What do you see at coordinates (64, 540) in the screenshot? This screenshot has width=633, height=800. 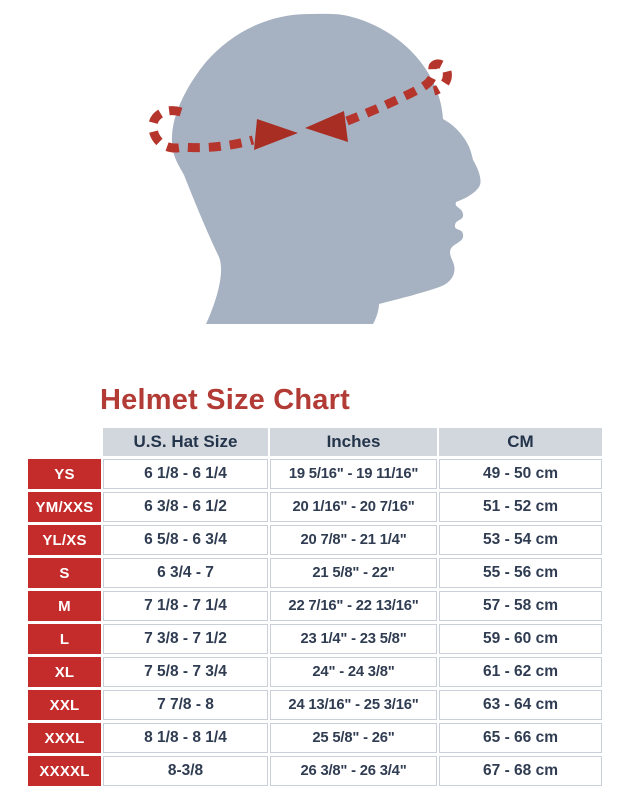 I see `size-label-yl-xs: YL/XS` at bounding box center [64, 540].